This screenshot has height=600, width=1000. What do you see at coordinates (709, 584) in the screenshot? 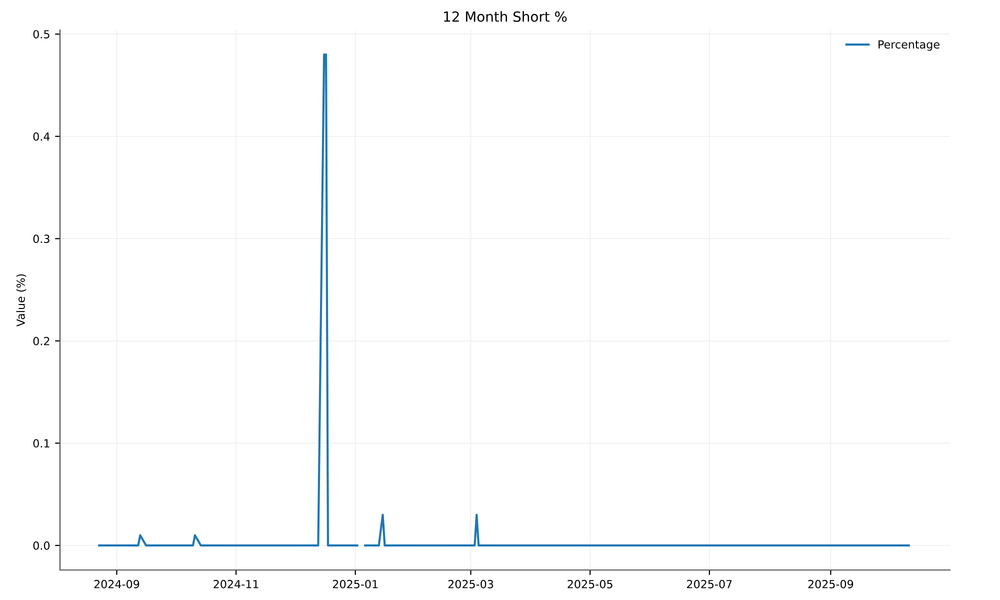
I see `x-tick-label: 2025-07` at bounding box center [709, 584].